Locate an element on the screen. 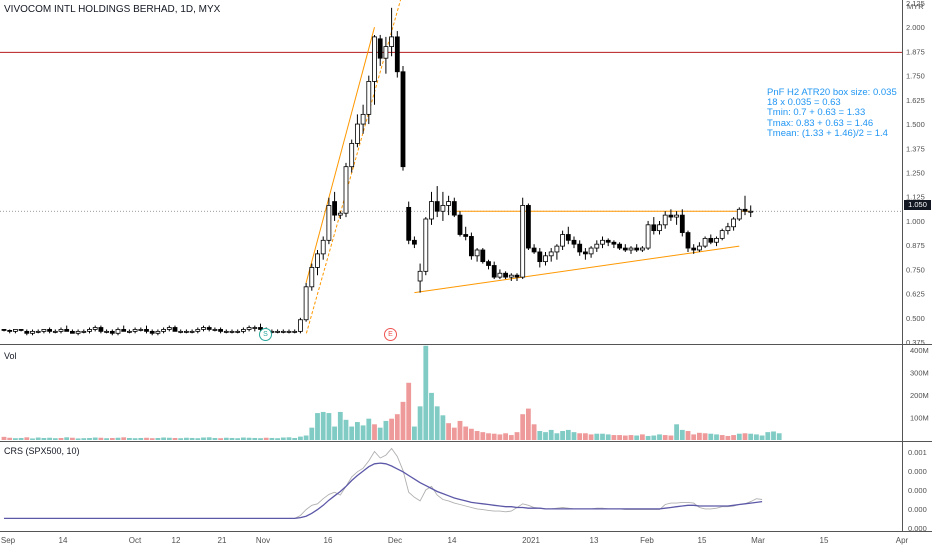  volume-tick-label: 100M is located at coordinates (919, 418).